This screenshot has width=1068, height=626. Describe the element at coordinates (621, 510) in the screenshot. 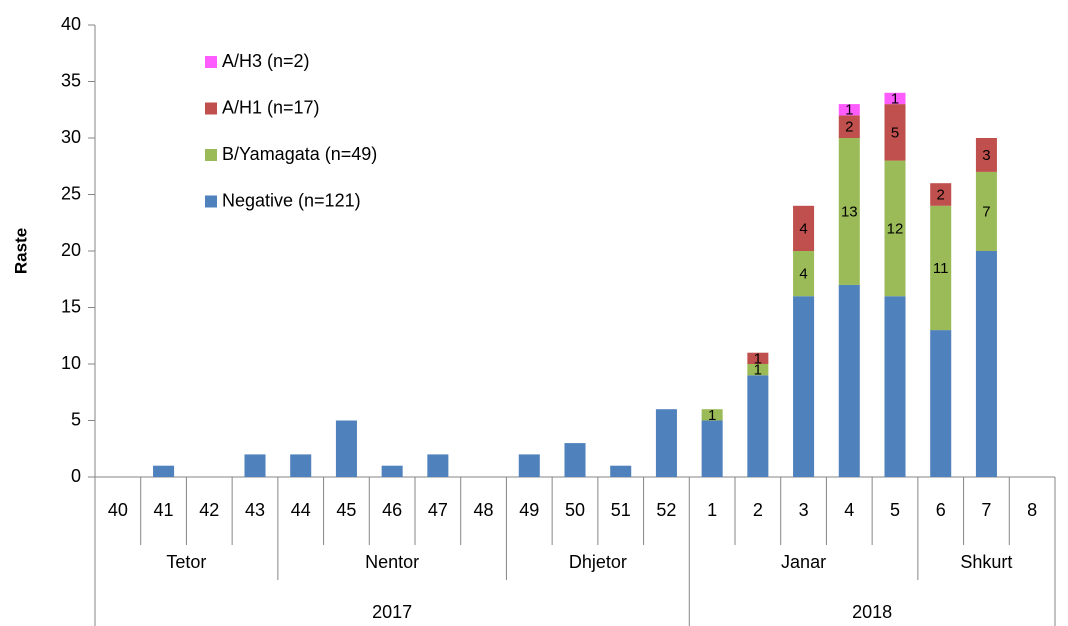

I see `x-tick-label: 51` at that location.